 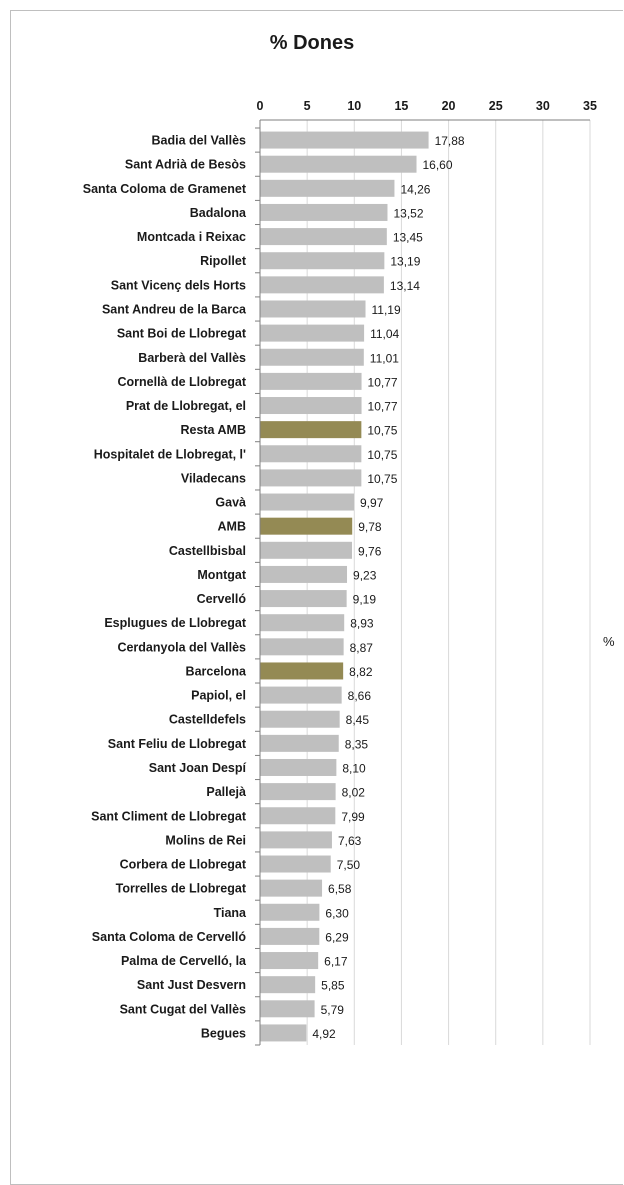 What do you see at coordinates (175, 623) in the screenshot?
I see `category-label: Esplugues de Llobregat` at bounding box center [175, 623].